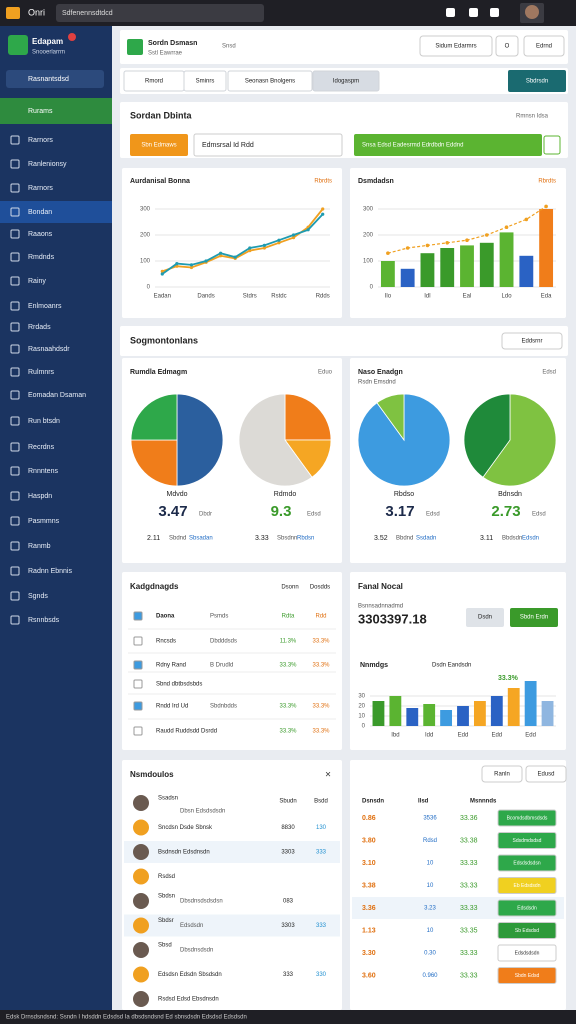 This screenshot has width=576, height=1024. I want to click on badge-text: Edsdsdsdn, so click(527, 953).